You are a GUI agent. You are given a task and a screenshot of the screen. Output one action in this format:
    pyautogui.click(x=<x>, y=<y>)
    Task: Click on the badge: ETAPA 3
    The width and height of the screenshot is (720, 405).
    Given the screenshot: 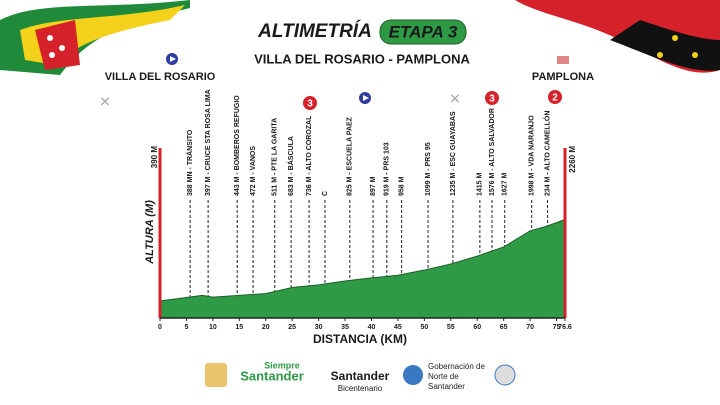 What is the action you would take?
    pyautogui.click(x=423, y=31)
    